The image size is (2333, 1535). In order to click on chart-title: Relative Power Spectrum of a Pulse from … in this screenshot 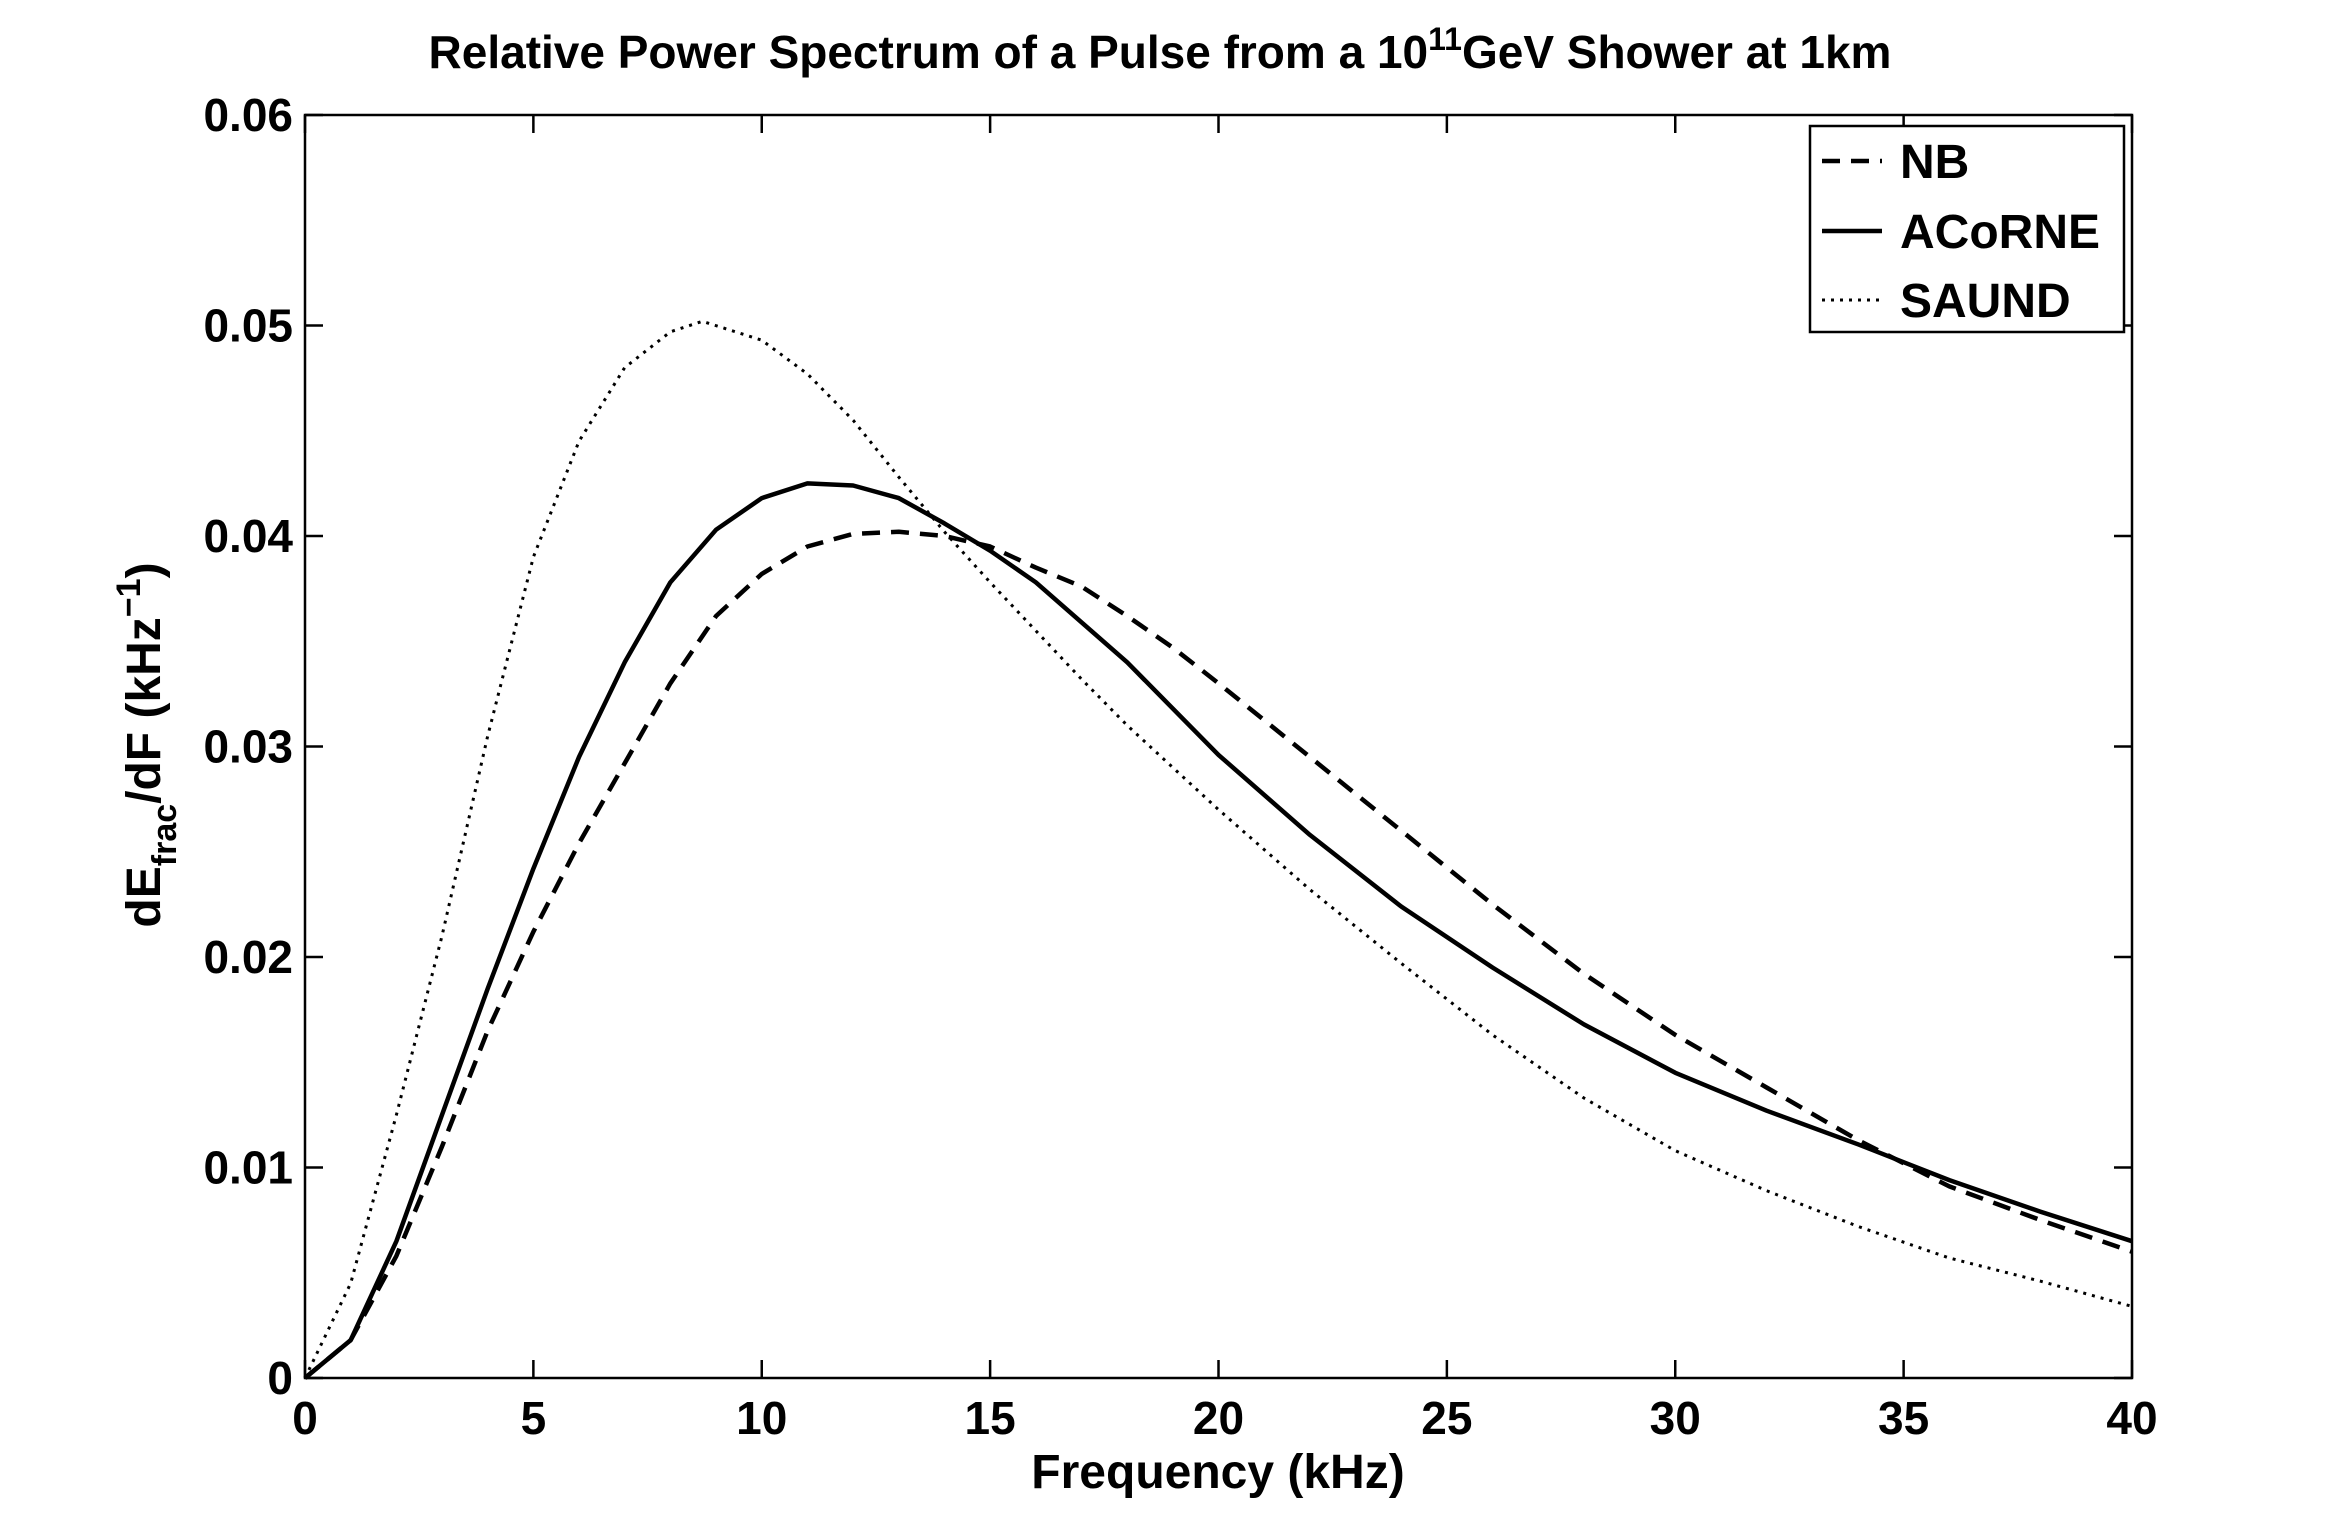, I will do `click(1160, 49)`.